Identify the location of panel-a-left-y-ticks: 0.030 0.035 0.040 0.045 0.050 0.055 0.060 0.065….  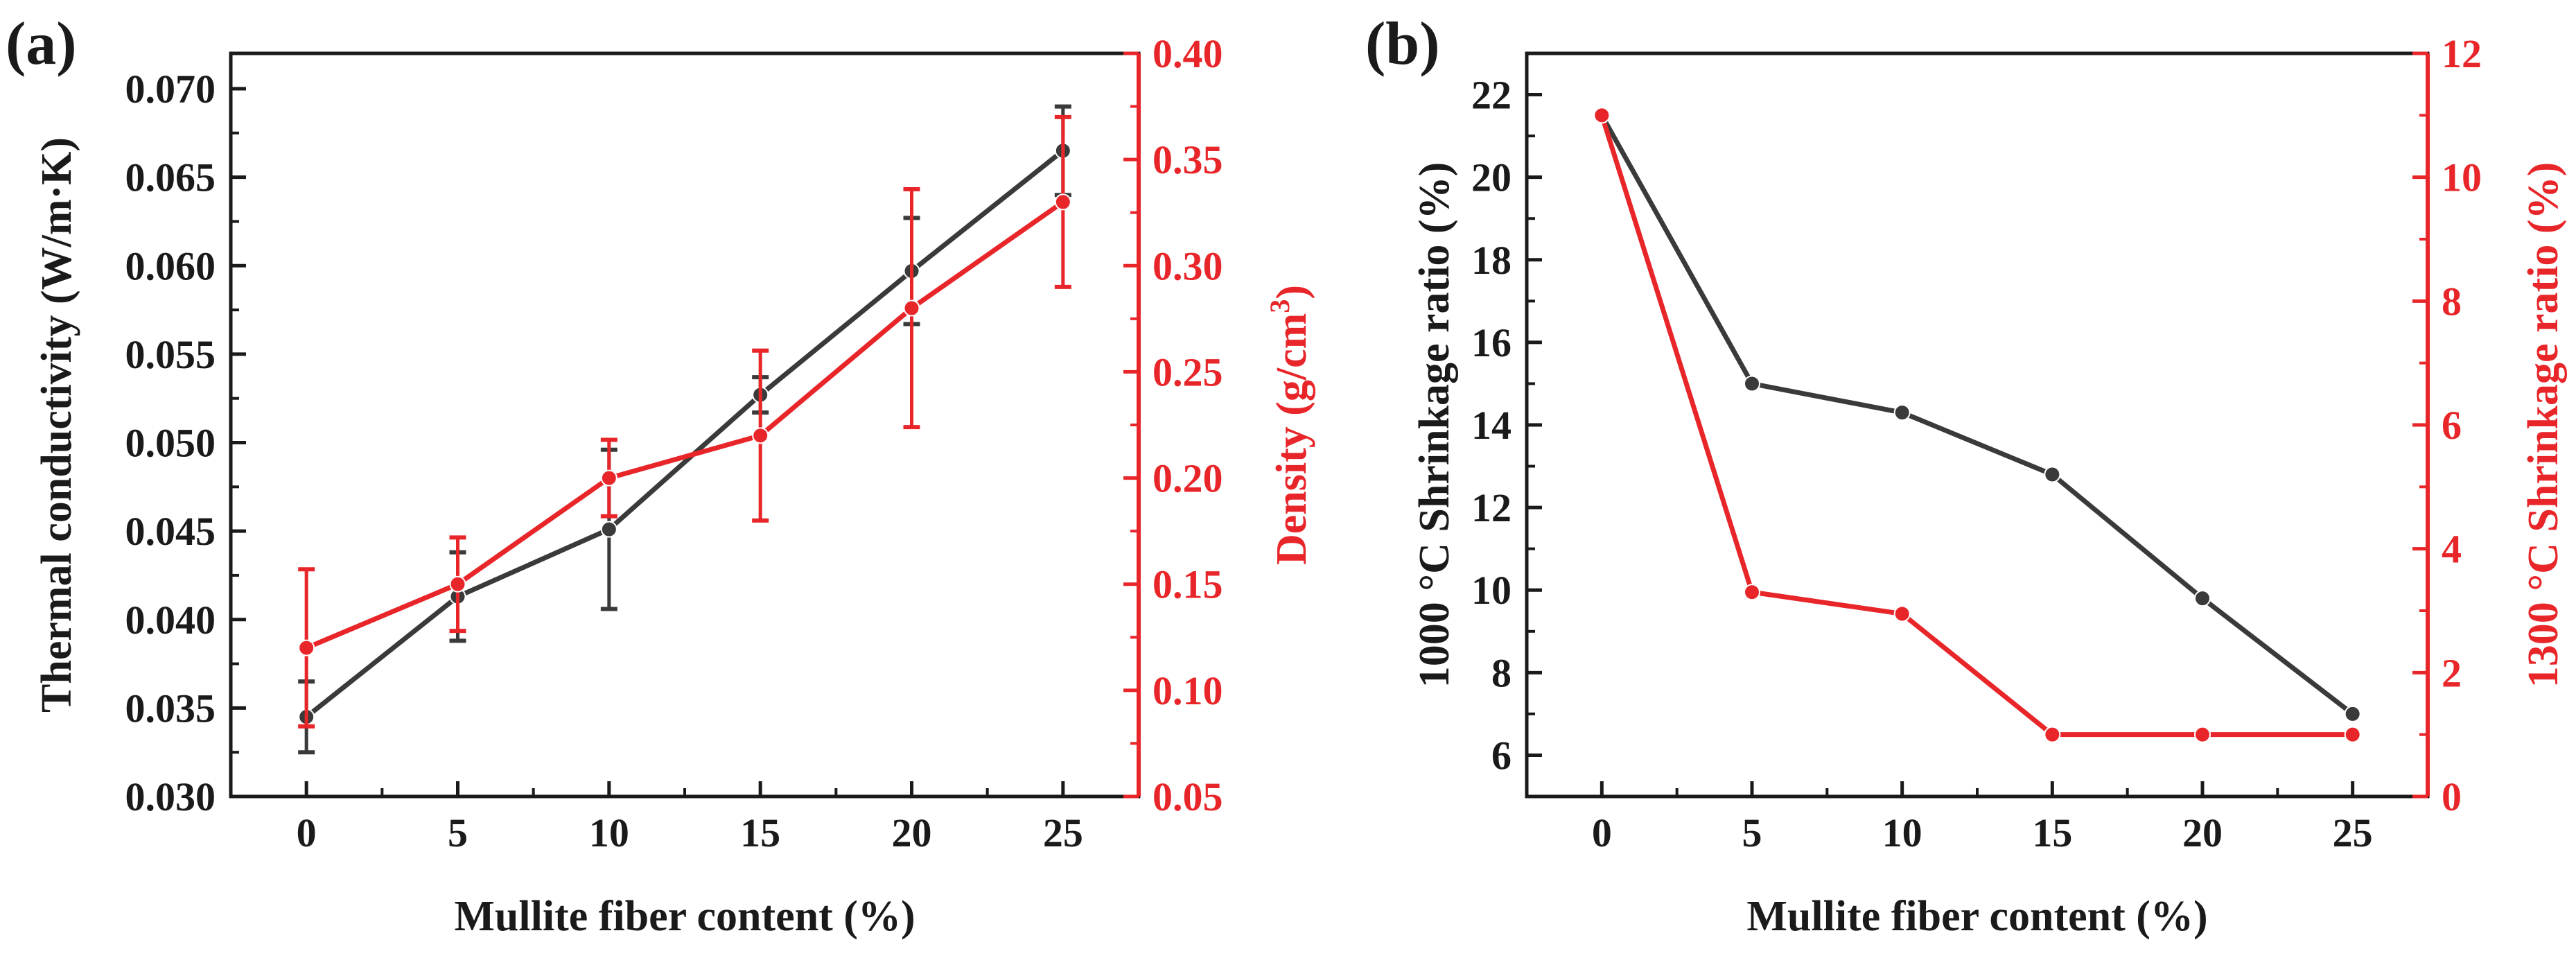
(185, 443).